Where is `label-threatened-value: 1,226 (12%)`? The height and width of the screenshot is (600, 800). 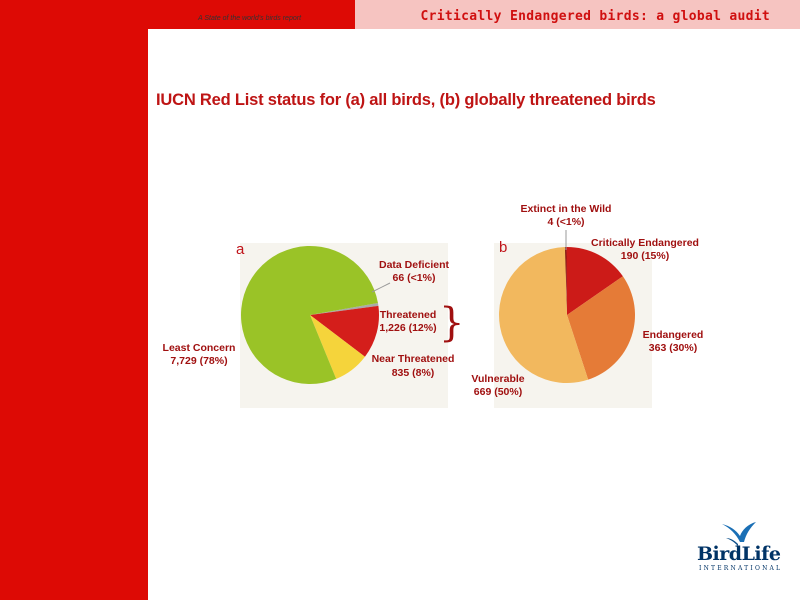
label-threatened-value: 1,226 (12%) is located at coordinates (407, 328).